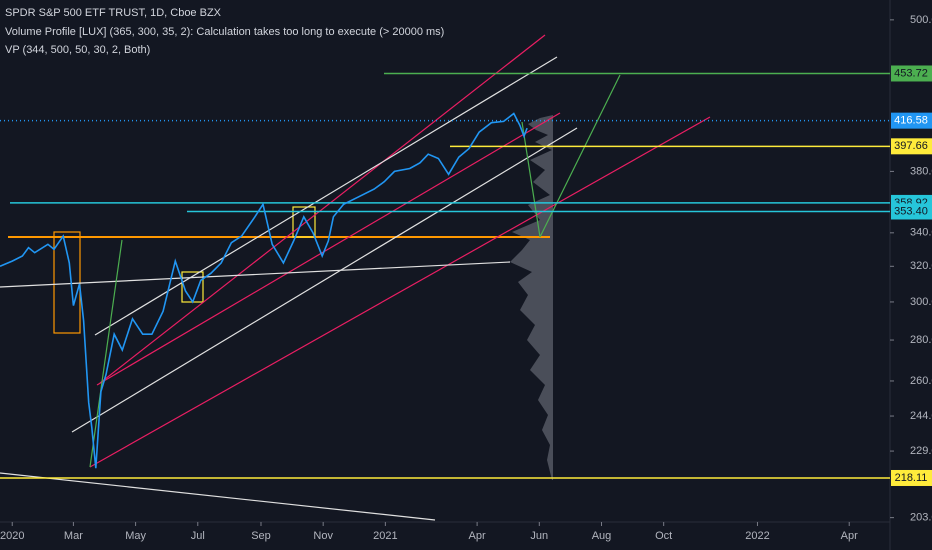 The width and height of the screenshot is (932, 550). I want to click on level-label: 397.66, so click(911, 146).